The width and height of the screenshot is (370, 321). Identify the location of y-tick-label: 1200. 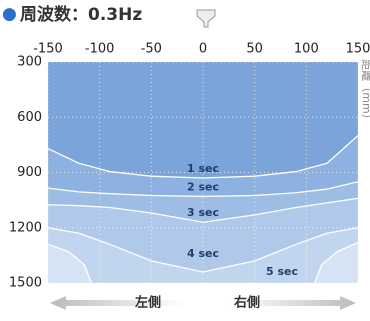
(25, 227).